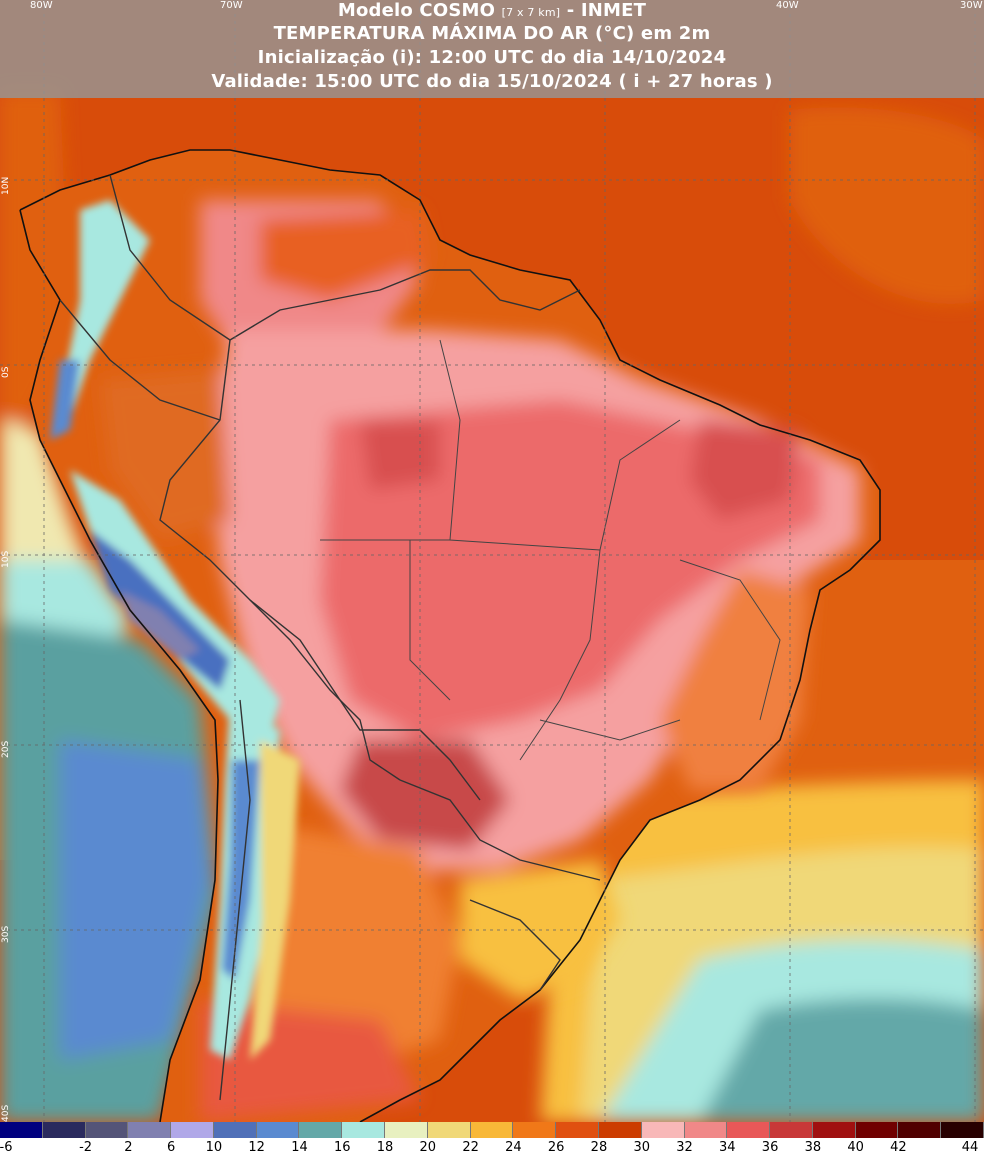  What do you see at coordinates (160, 625) in the screenshot?
I see `andes-central-purple` at bounding box center [160, 625].